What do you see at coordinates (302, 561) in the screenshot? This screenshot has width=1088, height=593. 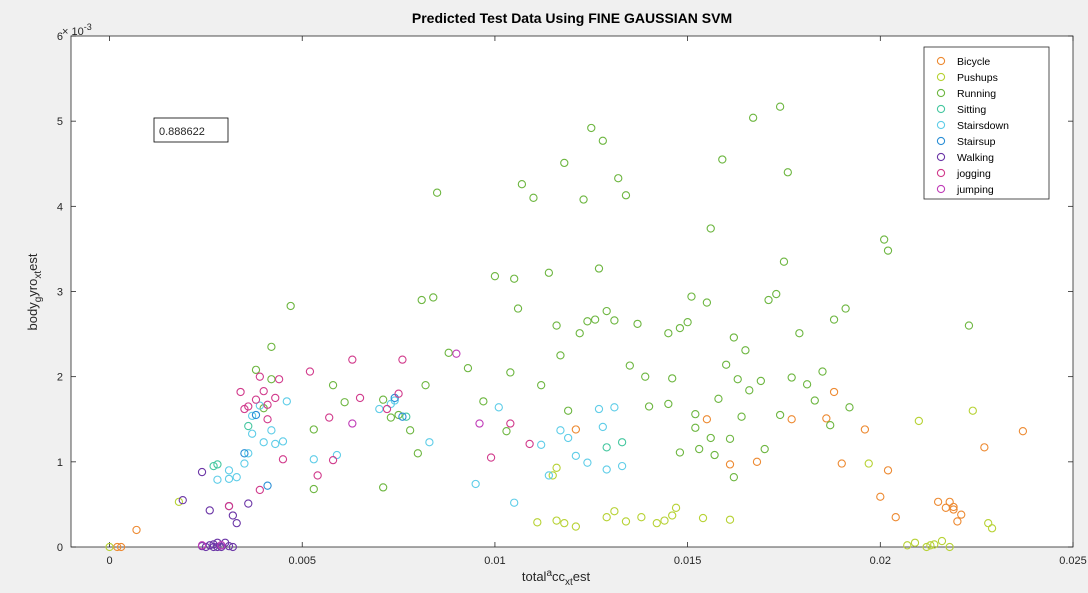 I see `x-tick-label: 0.005` at bounding box center [302, 561].